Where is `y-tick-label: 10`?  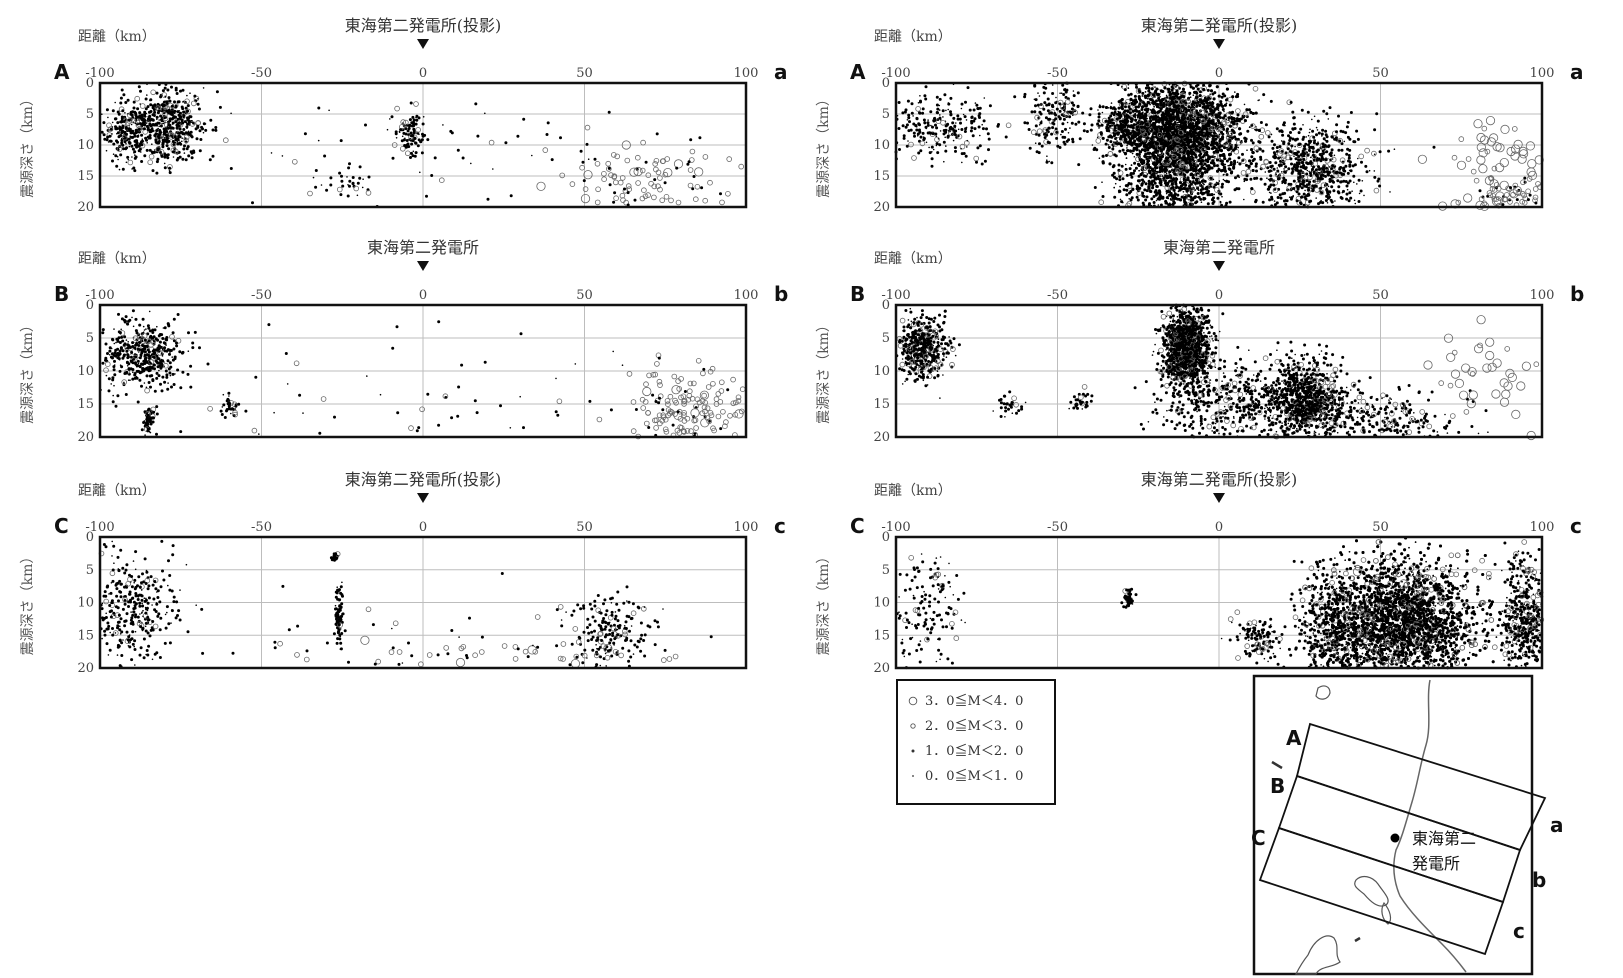 y-tick-label: 10 is located at coordinates (85, 371).